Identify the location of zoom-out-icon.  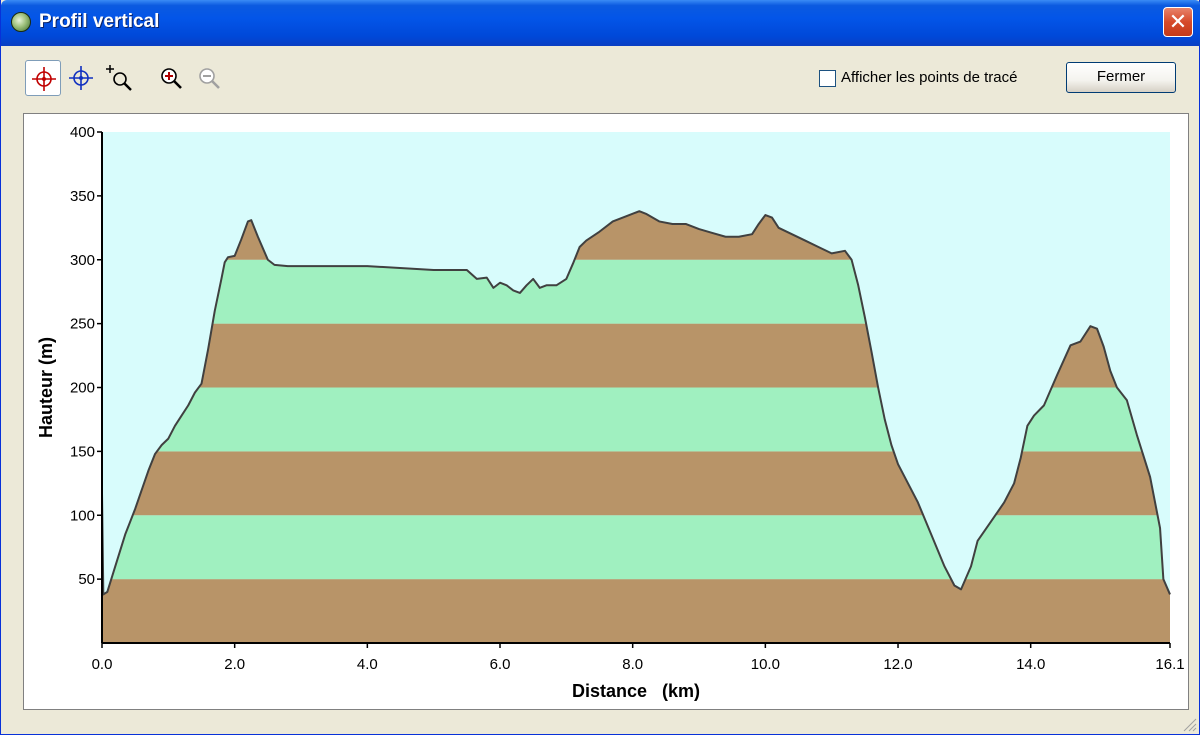
(209, 78).